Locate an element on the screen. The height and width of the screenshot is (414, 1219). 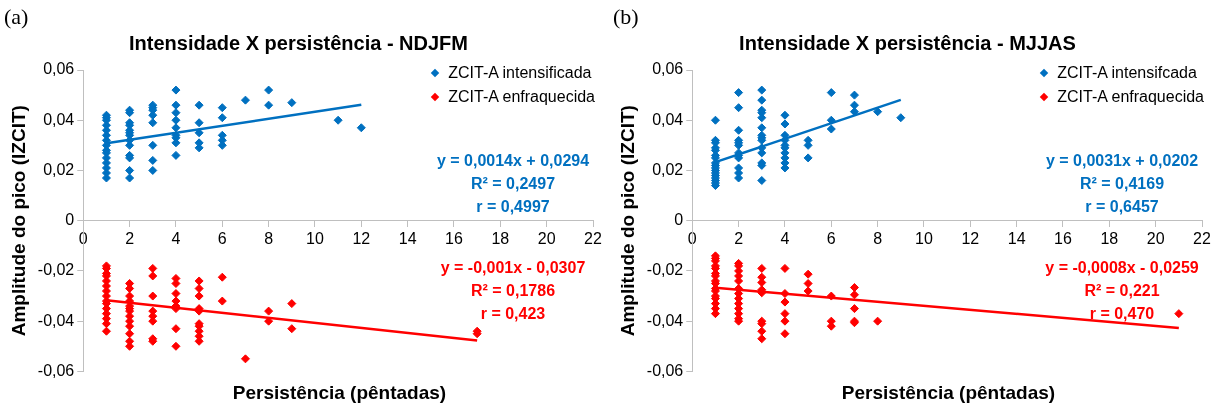
annotation: R² = 0,1786 is located at coordinates (513, 290).